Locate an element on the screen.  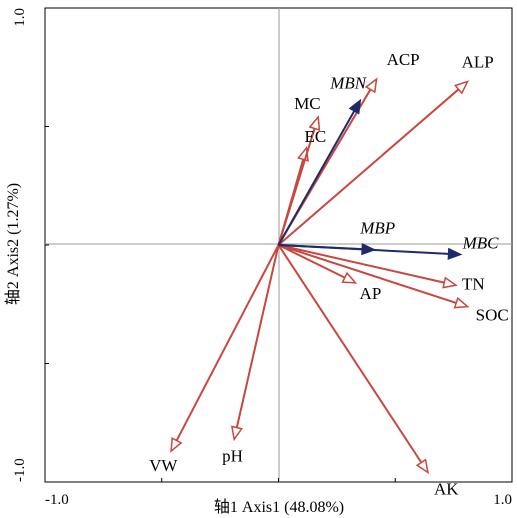
vector-label-alp: ALP is located at coordinates (478, 61).